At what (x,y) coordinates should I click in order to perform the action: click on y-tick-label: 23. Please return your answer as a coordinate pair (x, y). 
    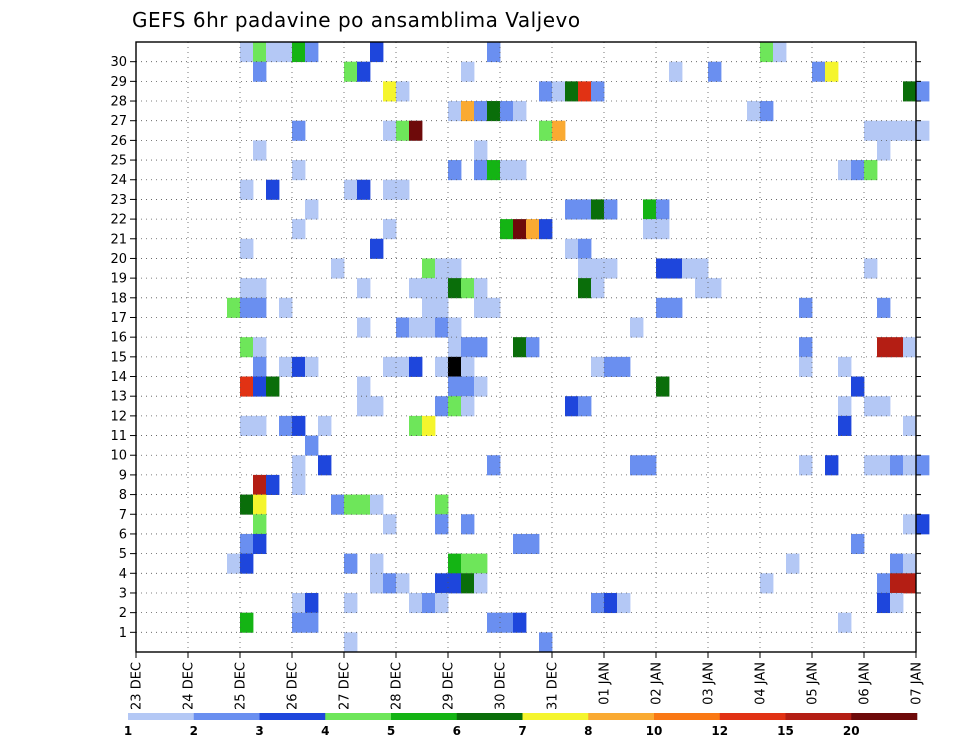
    Looking at the image, I should click on (118, 200).